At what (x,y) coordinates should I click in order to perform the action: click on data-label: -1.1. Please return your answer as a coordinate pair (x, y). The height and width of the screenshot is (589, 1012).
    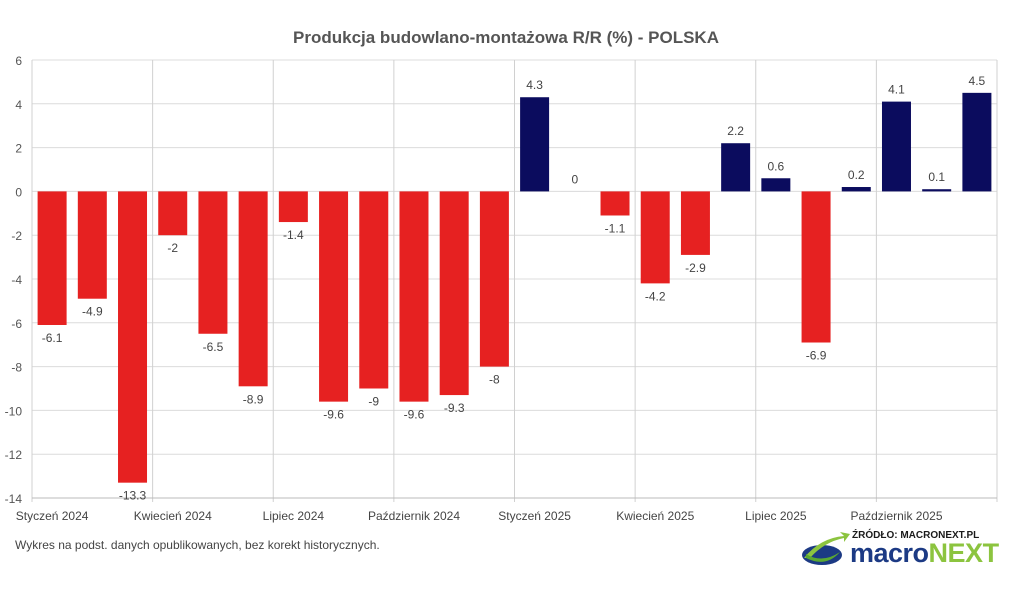
    Looking at the image, I should click on (615, 228).